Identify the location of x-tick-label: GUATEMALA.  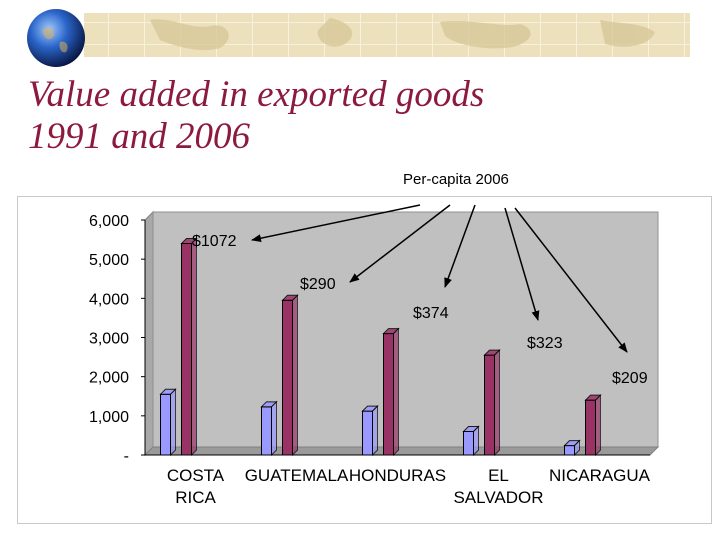
(297, 475).